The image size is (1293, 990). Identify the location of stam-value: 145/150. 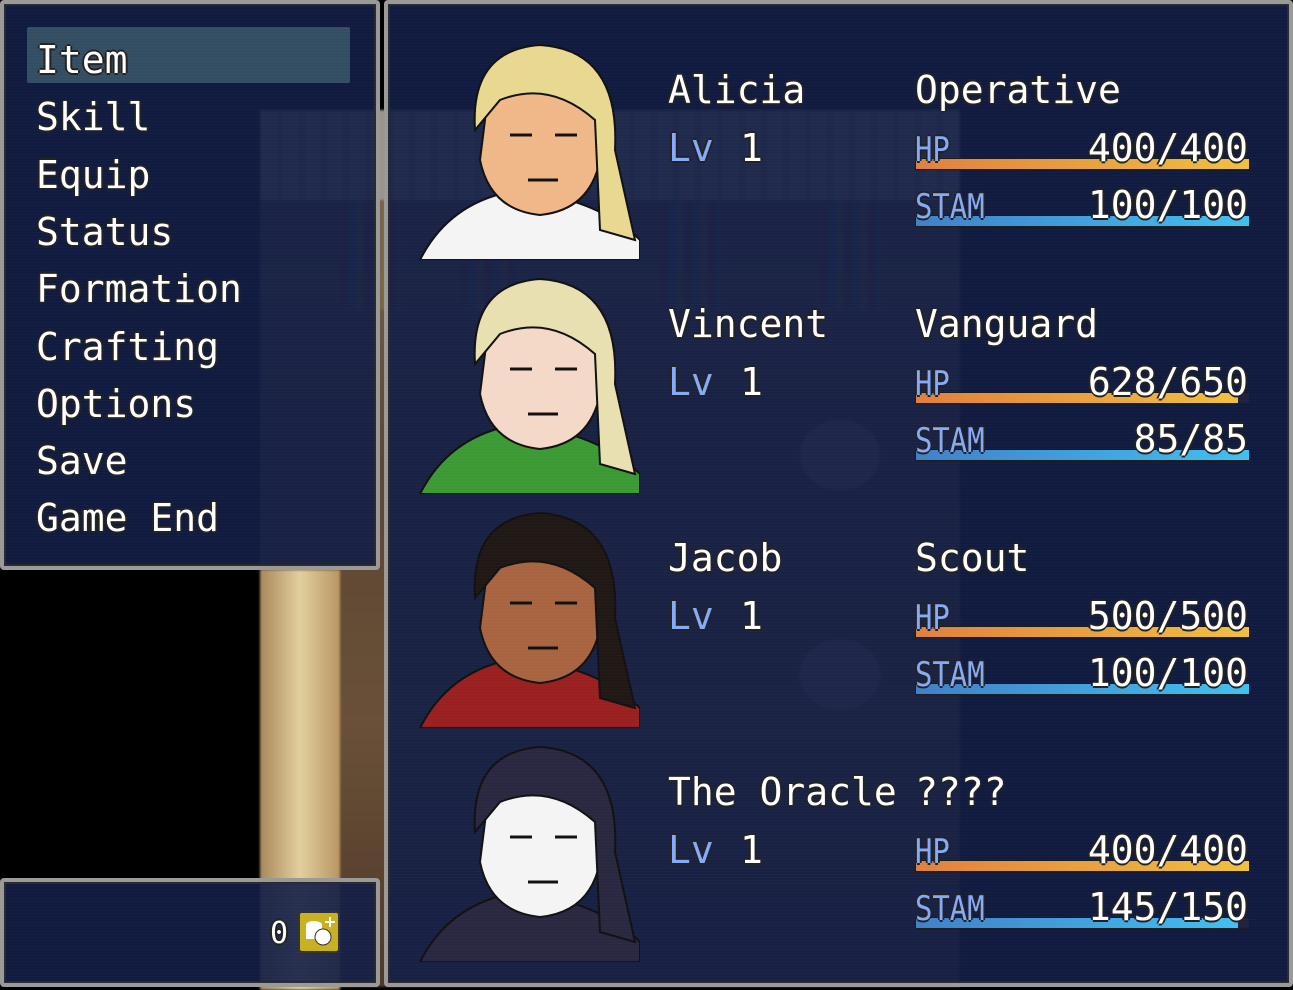
(1167, 907).